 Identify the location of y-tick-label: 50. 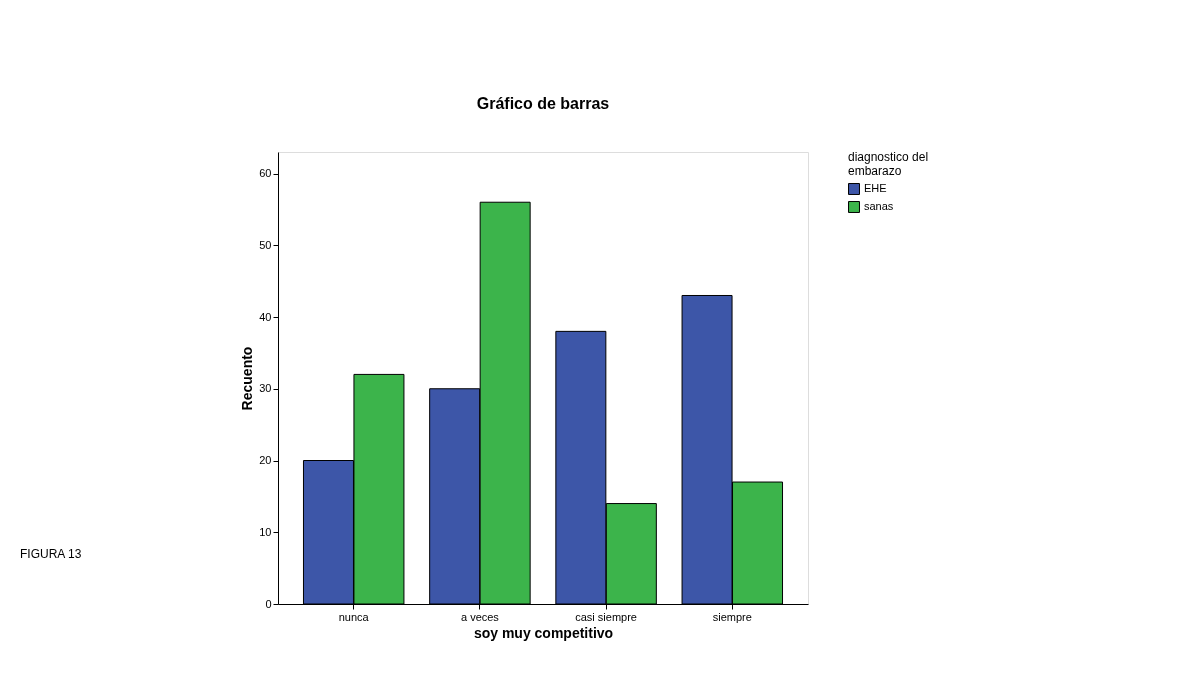
(265, 244).